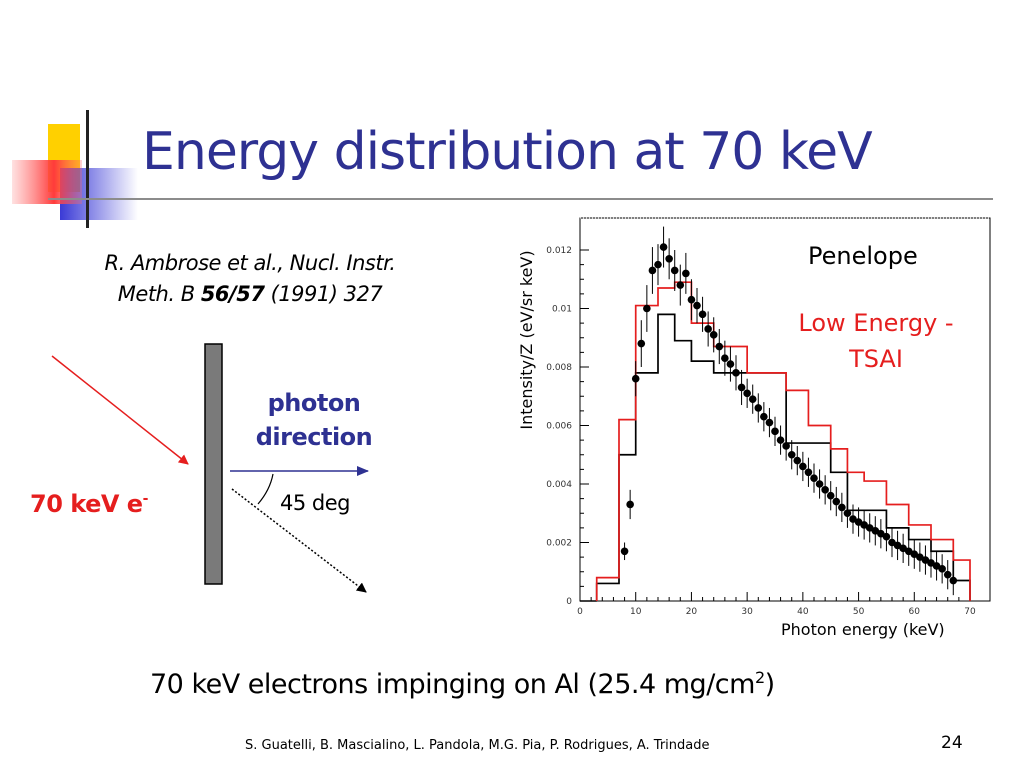 The height and width of the screenshot is (768, 1024). I want to click on scattered-direction-arrow, so click(299, 540).